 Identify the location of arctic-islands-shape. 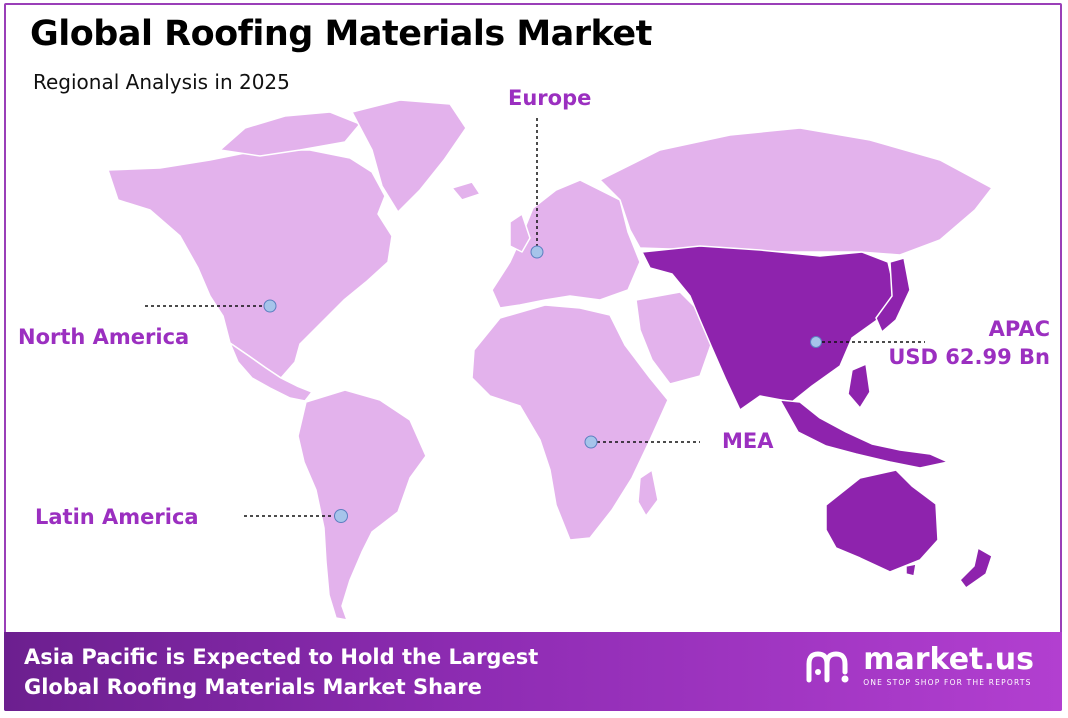
(290, 134).